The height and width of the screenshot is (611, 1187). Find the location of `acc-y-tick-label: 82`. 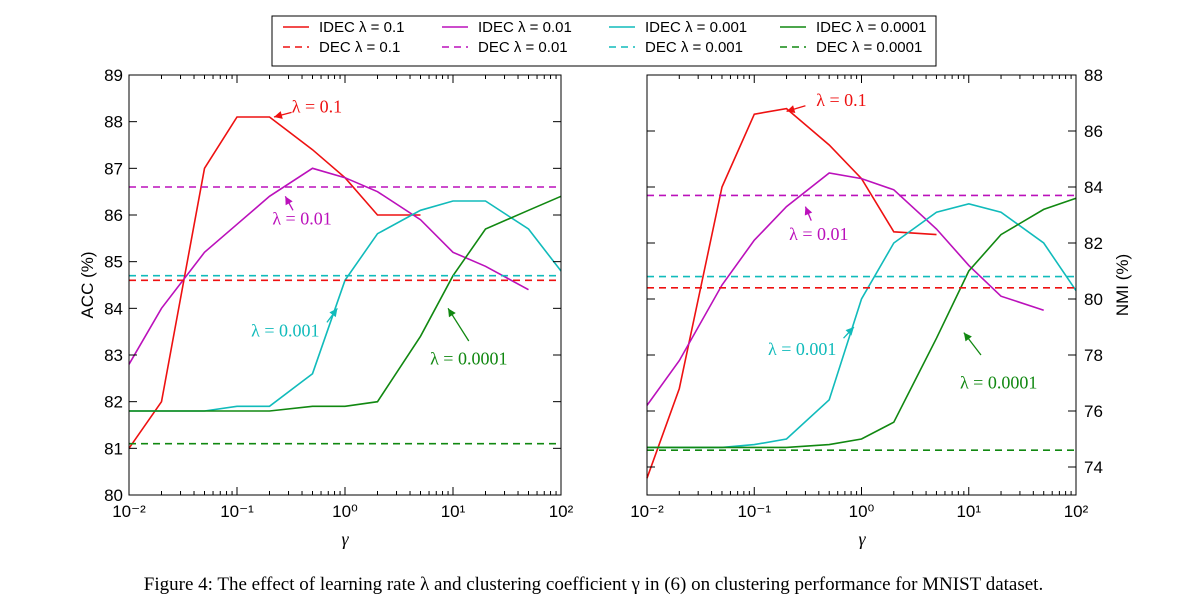

acc-y-tick-label: 82 is located at coordinates (113, 402).